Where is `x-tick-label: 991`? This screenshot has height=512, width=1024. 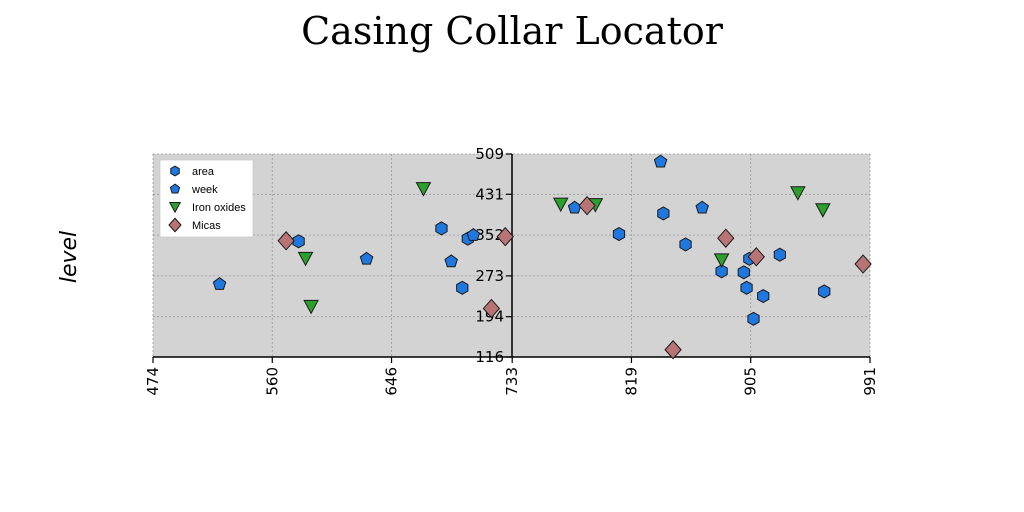 x-tick-label: 991 is located at coordinates (870, 381).